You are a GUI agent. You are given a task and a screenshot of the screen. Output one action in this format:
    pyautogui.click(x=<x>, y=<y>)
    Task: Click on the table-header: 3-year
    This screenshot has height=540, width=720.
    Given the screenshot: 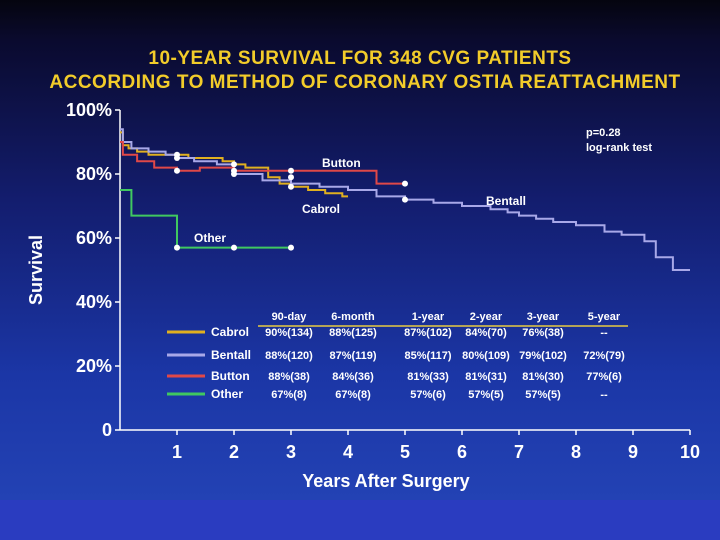 What is the action you would take?
    pyautogui.click(x=543, y=317)
    